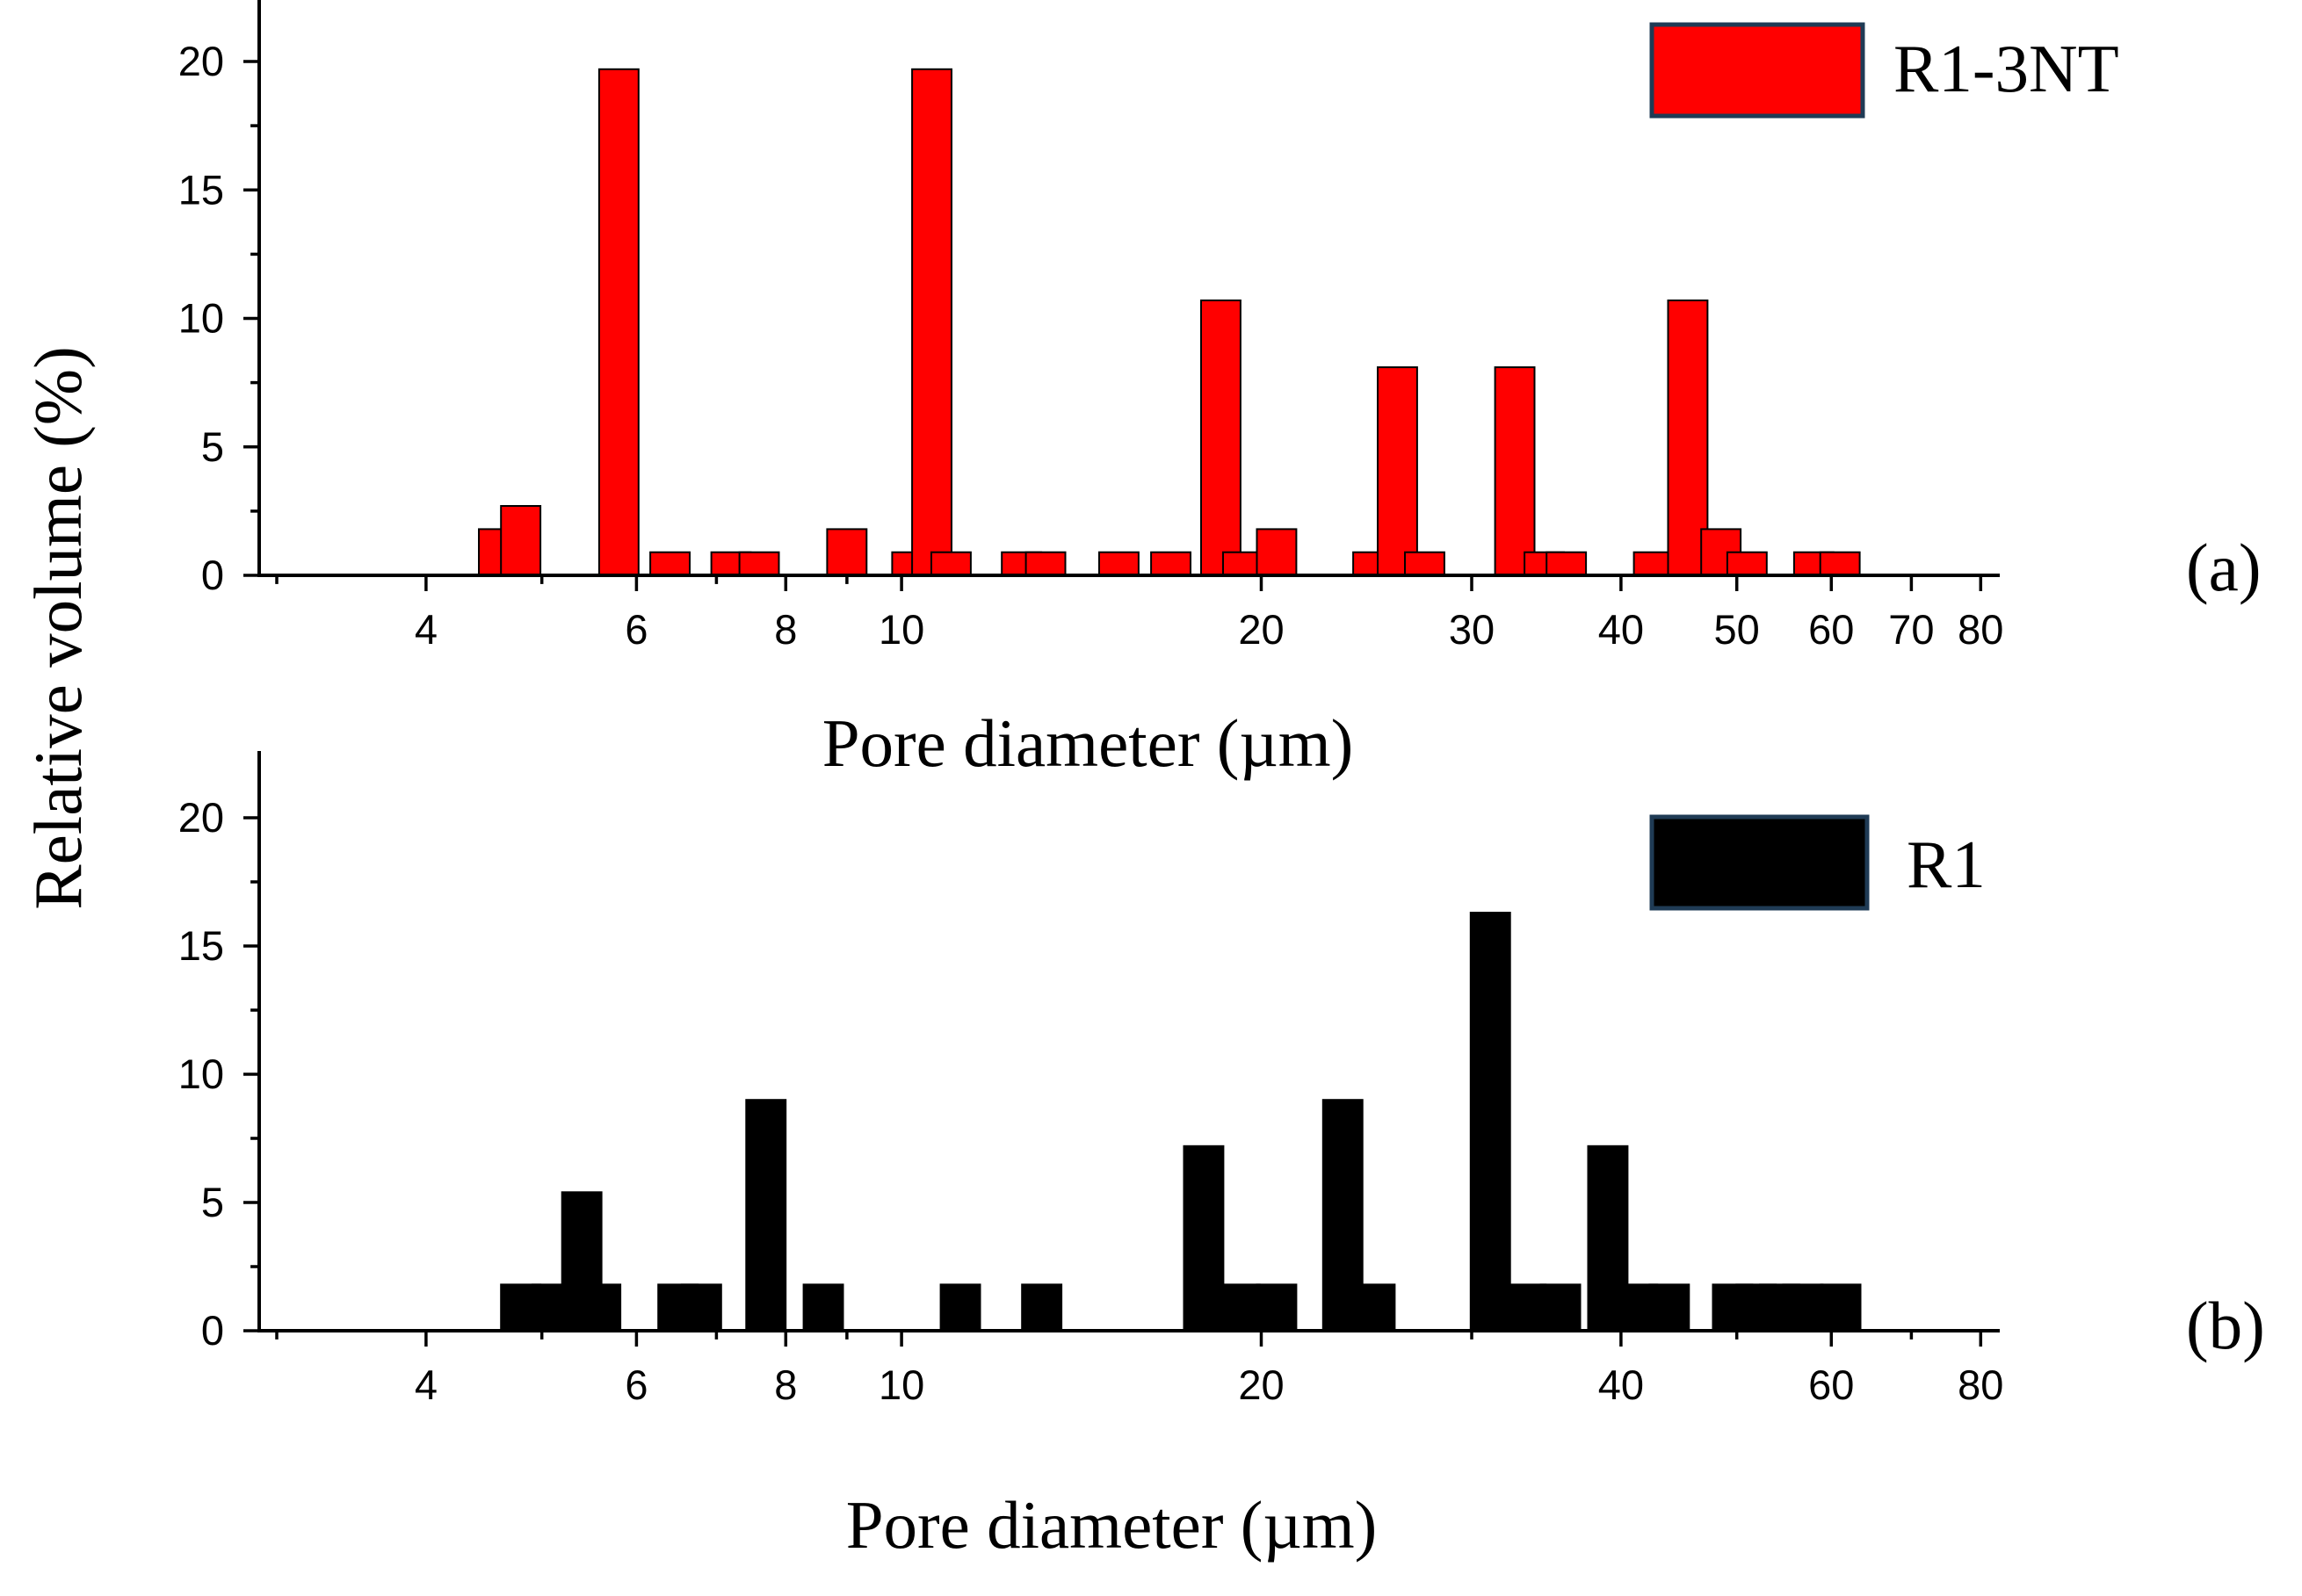  What do you see at coordinates (1621, 1384) in the screenshot?
I see `x-tick-label-b: 40` at bounding box center [1621, 1384].